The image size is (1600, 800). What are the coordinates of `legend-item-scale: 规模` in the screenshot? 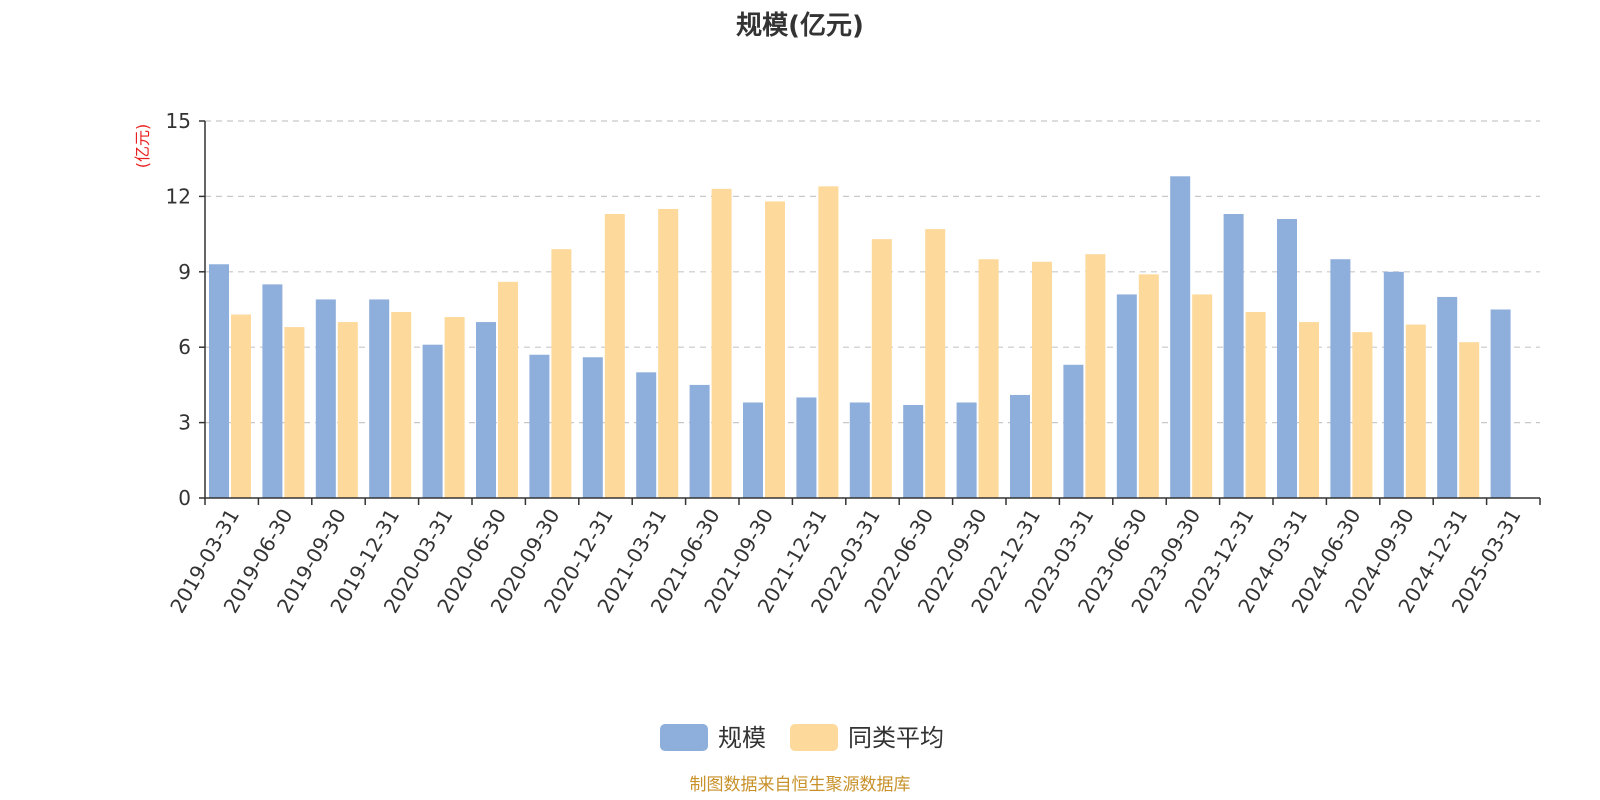 It's located at (713, 738).